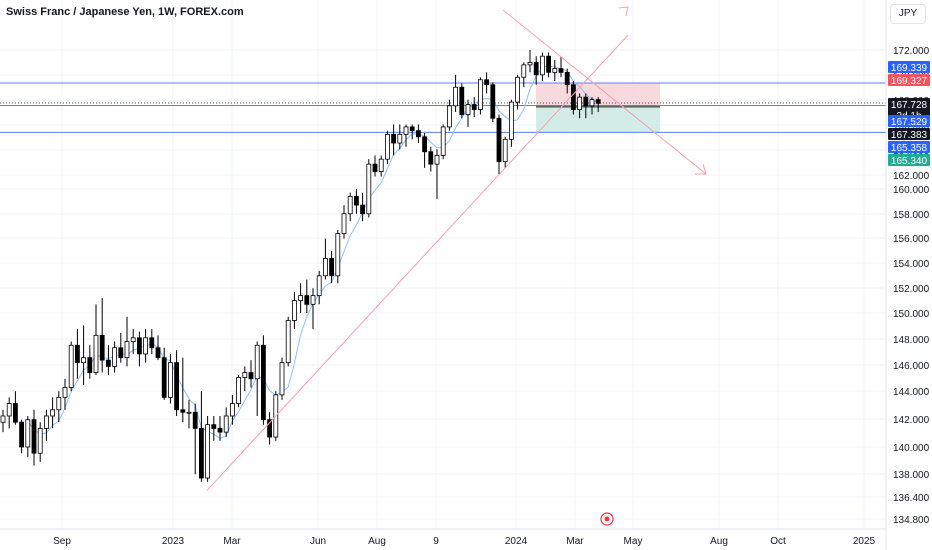  I want to click on price-badge-label: 165.340, so click(909, 161).